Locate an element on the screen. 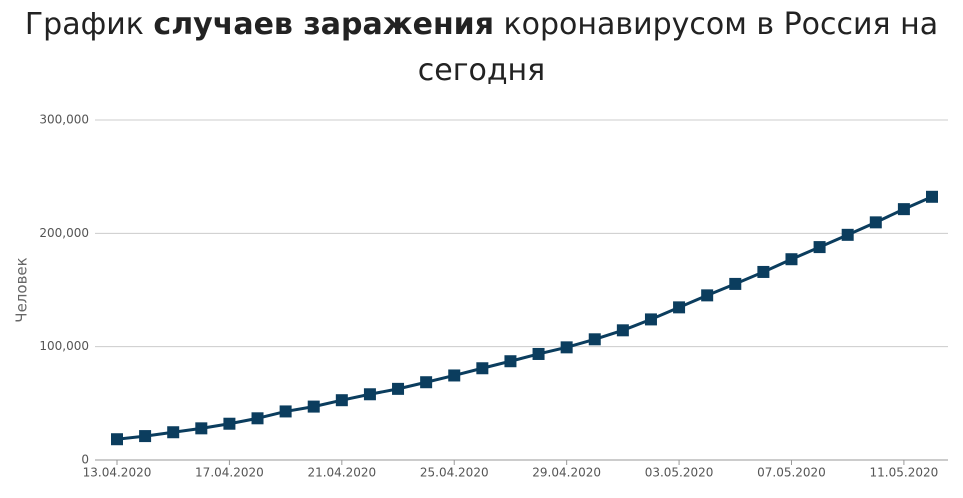 Image resolution: width=963 pixels, height=498 pixels. title-bold: случаев заражения is located at coordinates (323, 24).